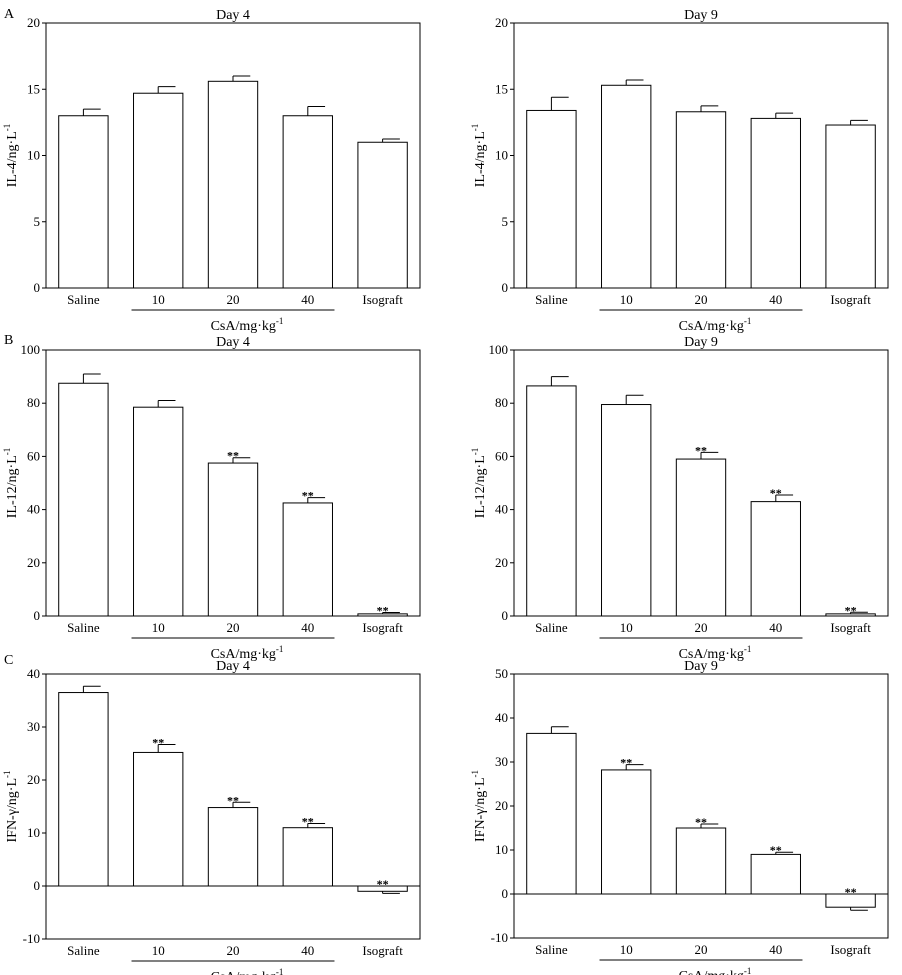  Describe the element at coordinates (9, 14) in the screenshot. I see `panel-label-a: A` at that location.